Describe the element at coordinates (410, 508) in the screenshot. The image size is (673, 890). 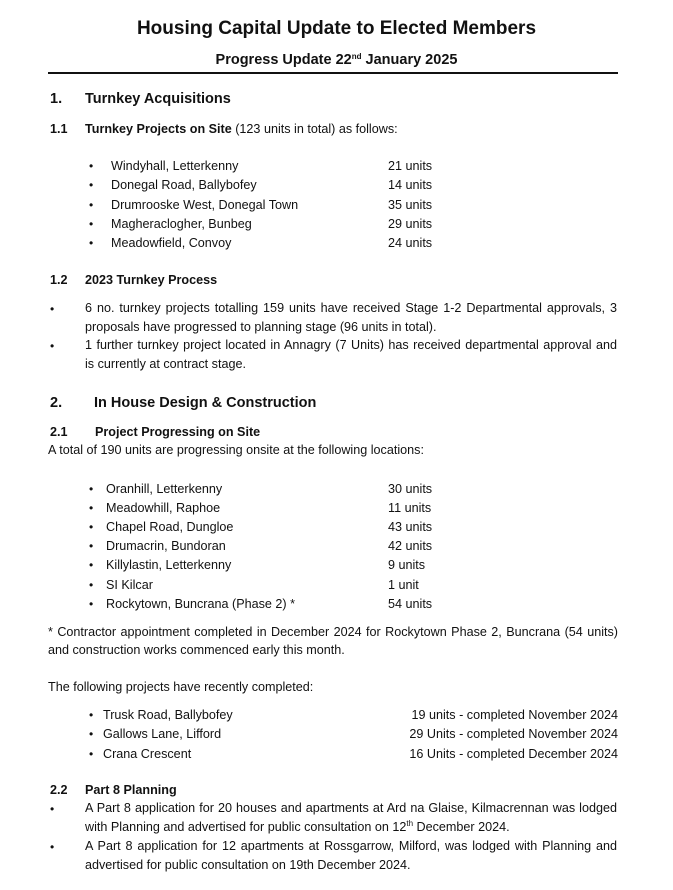
I see `project-units: 11 units` at that location.